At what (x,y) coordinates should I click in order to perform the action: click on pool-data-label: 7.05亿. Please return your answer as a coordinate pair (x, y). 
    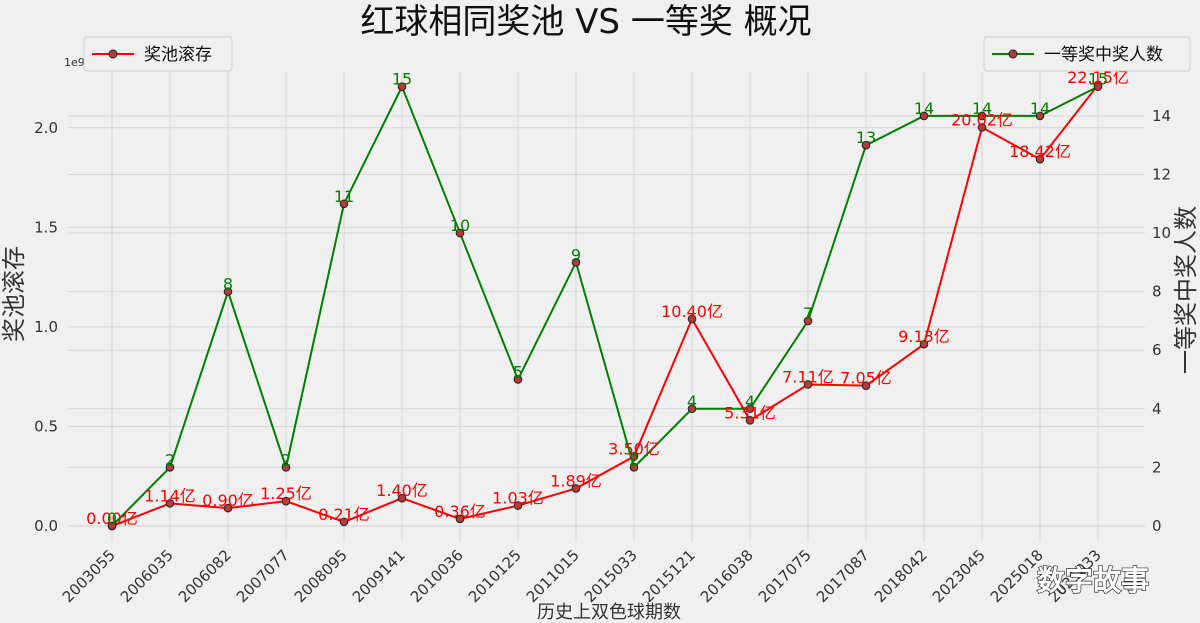
    Looking at the image, I should click on (866, 378).